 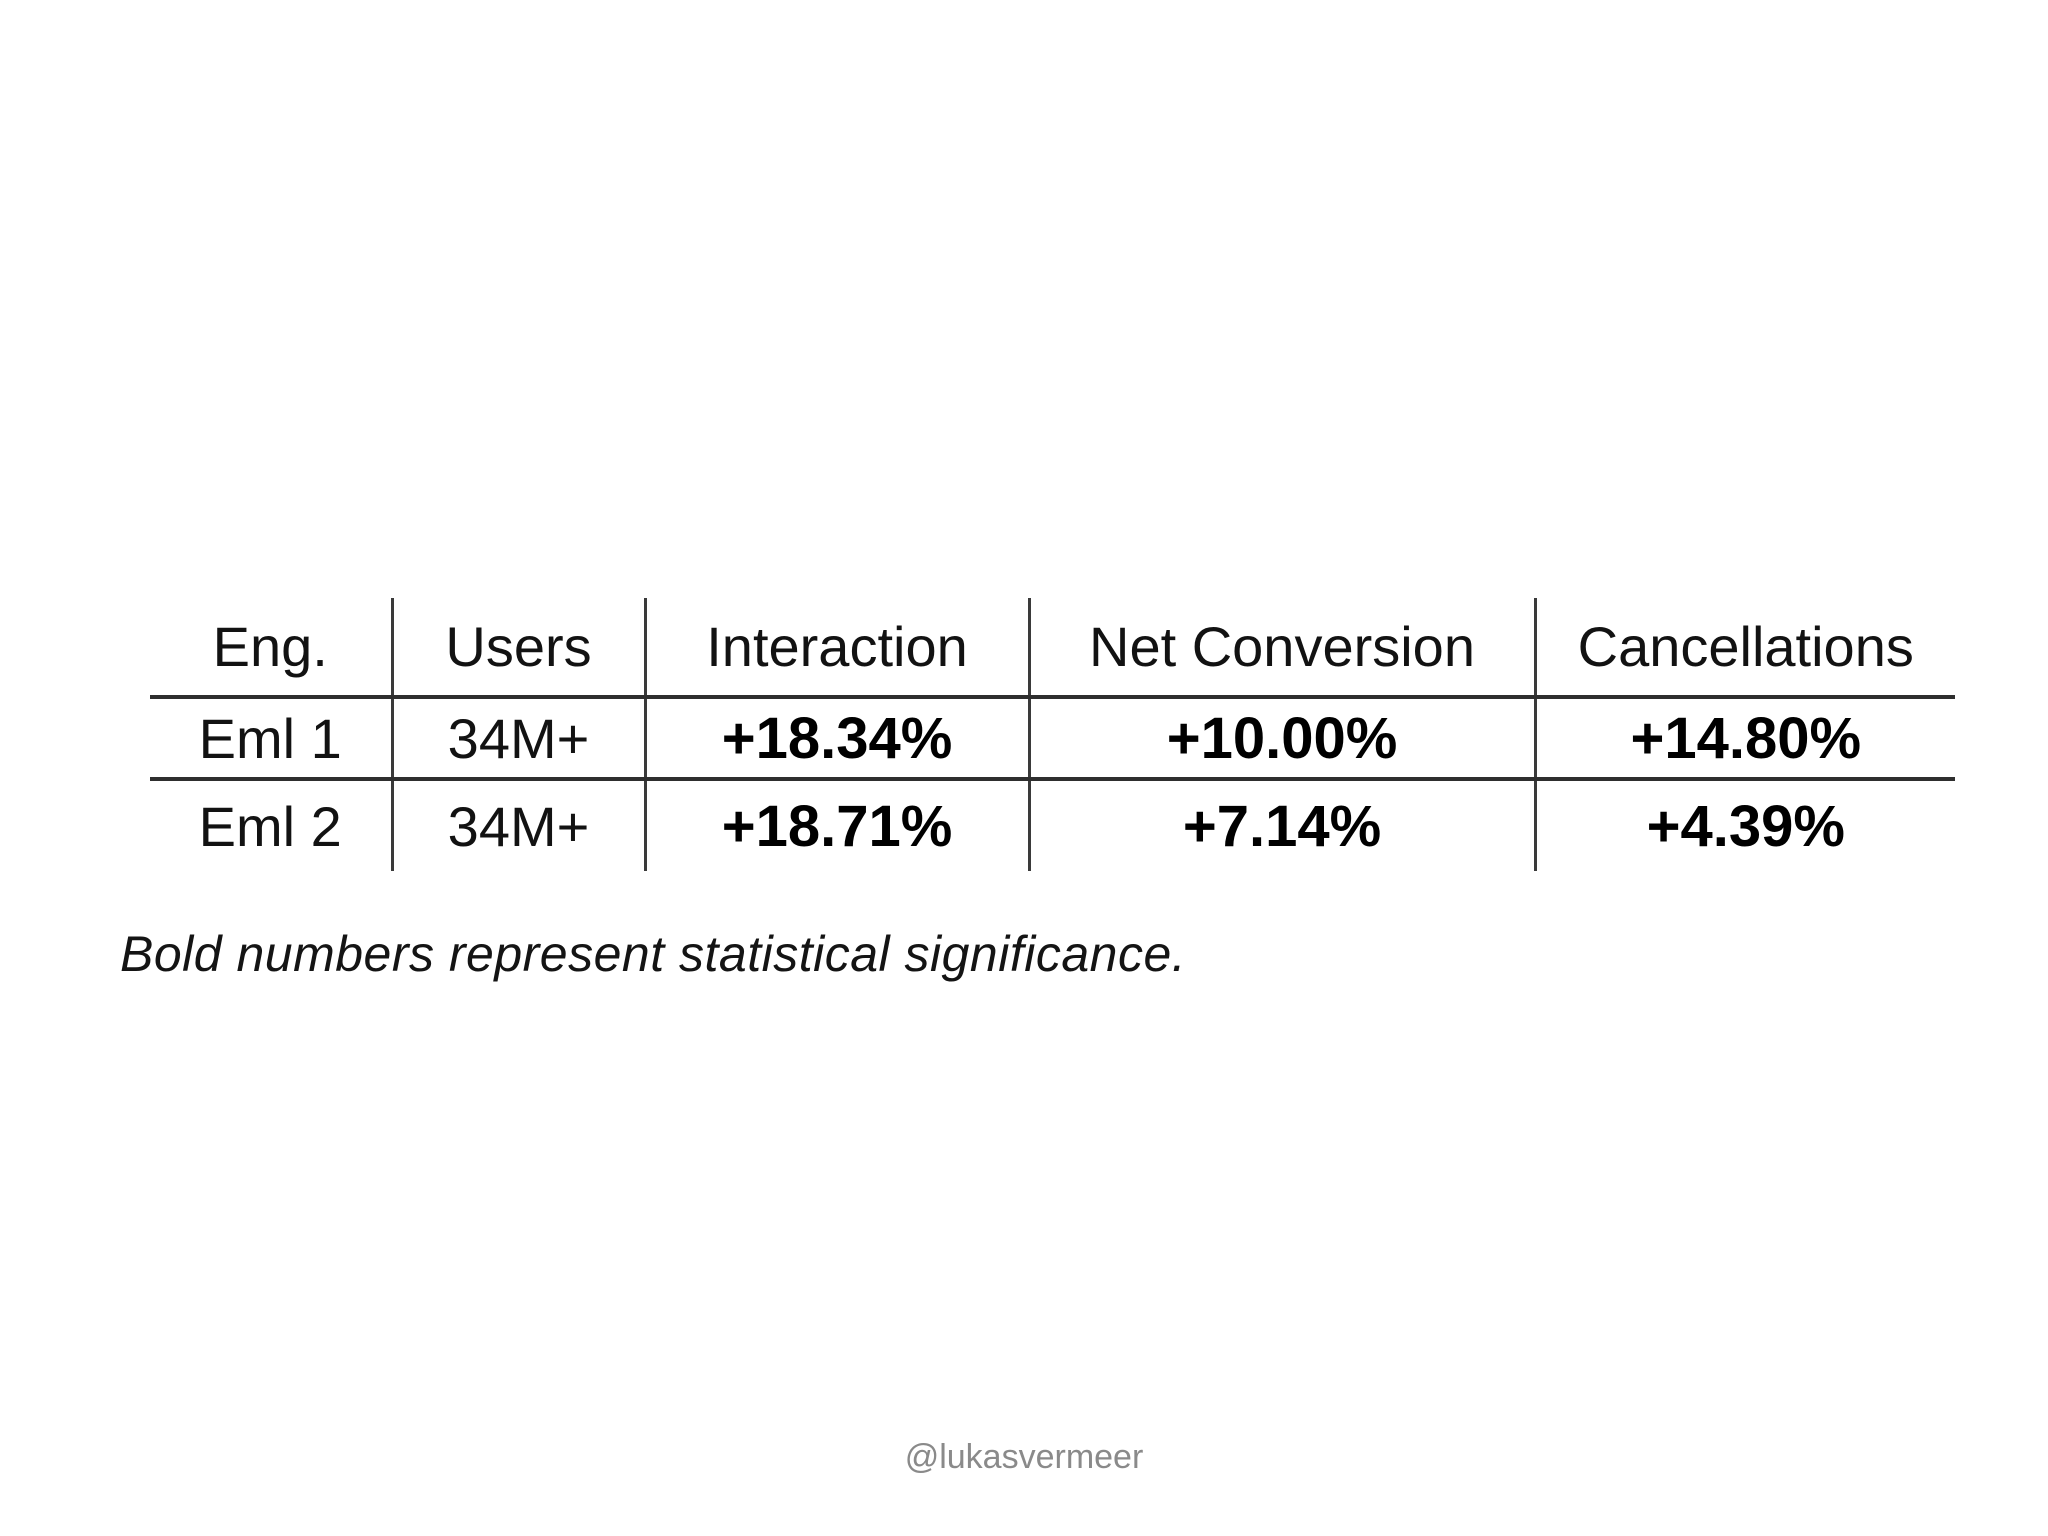 I want to click on column-header-net-conversion: Net Conversion, so click(x=1283, y=648).